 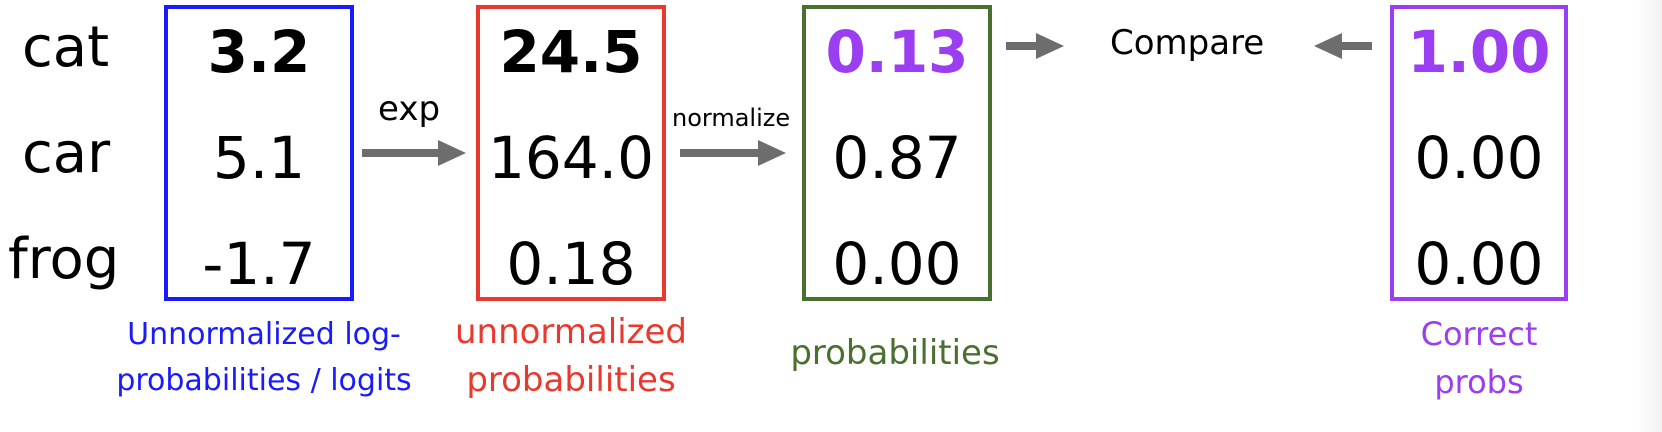 I want to click on logits-caption: Unnormalized log- probabilities / logits, so click(x=264, y=358).